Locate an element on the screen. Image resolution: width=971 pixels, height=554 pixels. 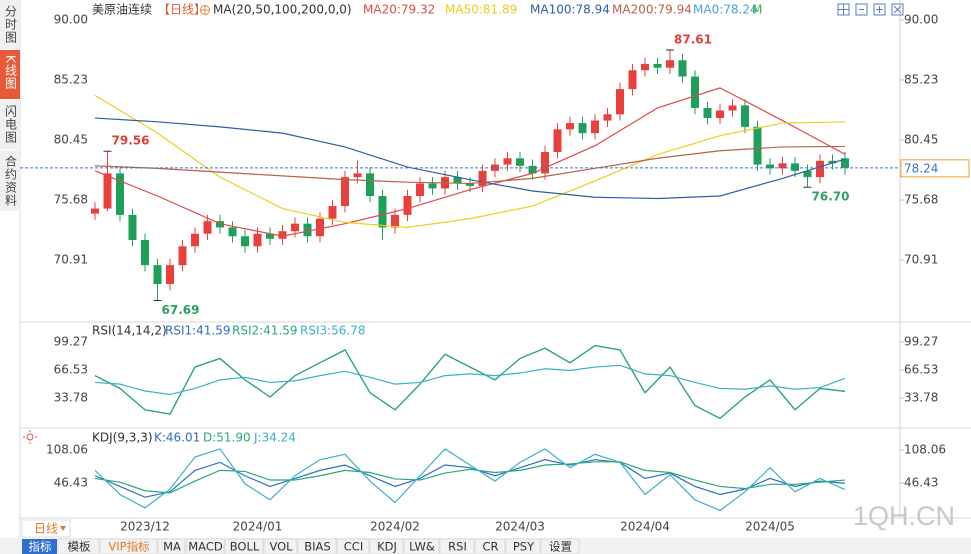
y-tick-label: 99.27 is located at coordinates (921, 342).